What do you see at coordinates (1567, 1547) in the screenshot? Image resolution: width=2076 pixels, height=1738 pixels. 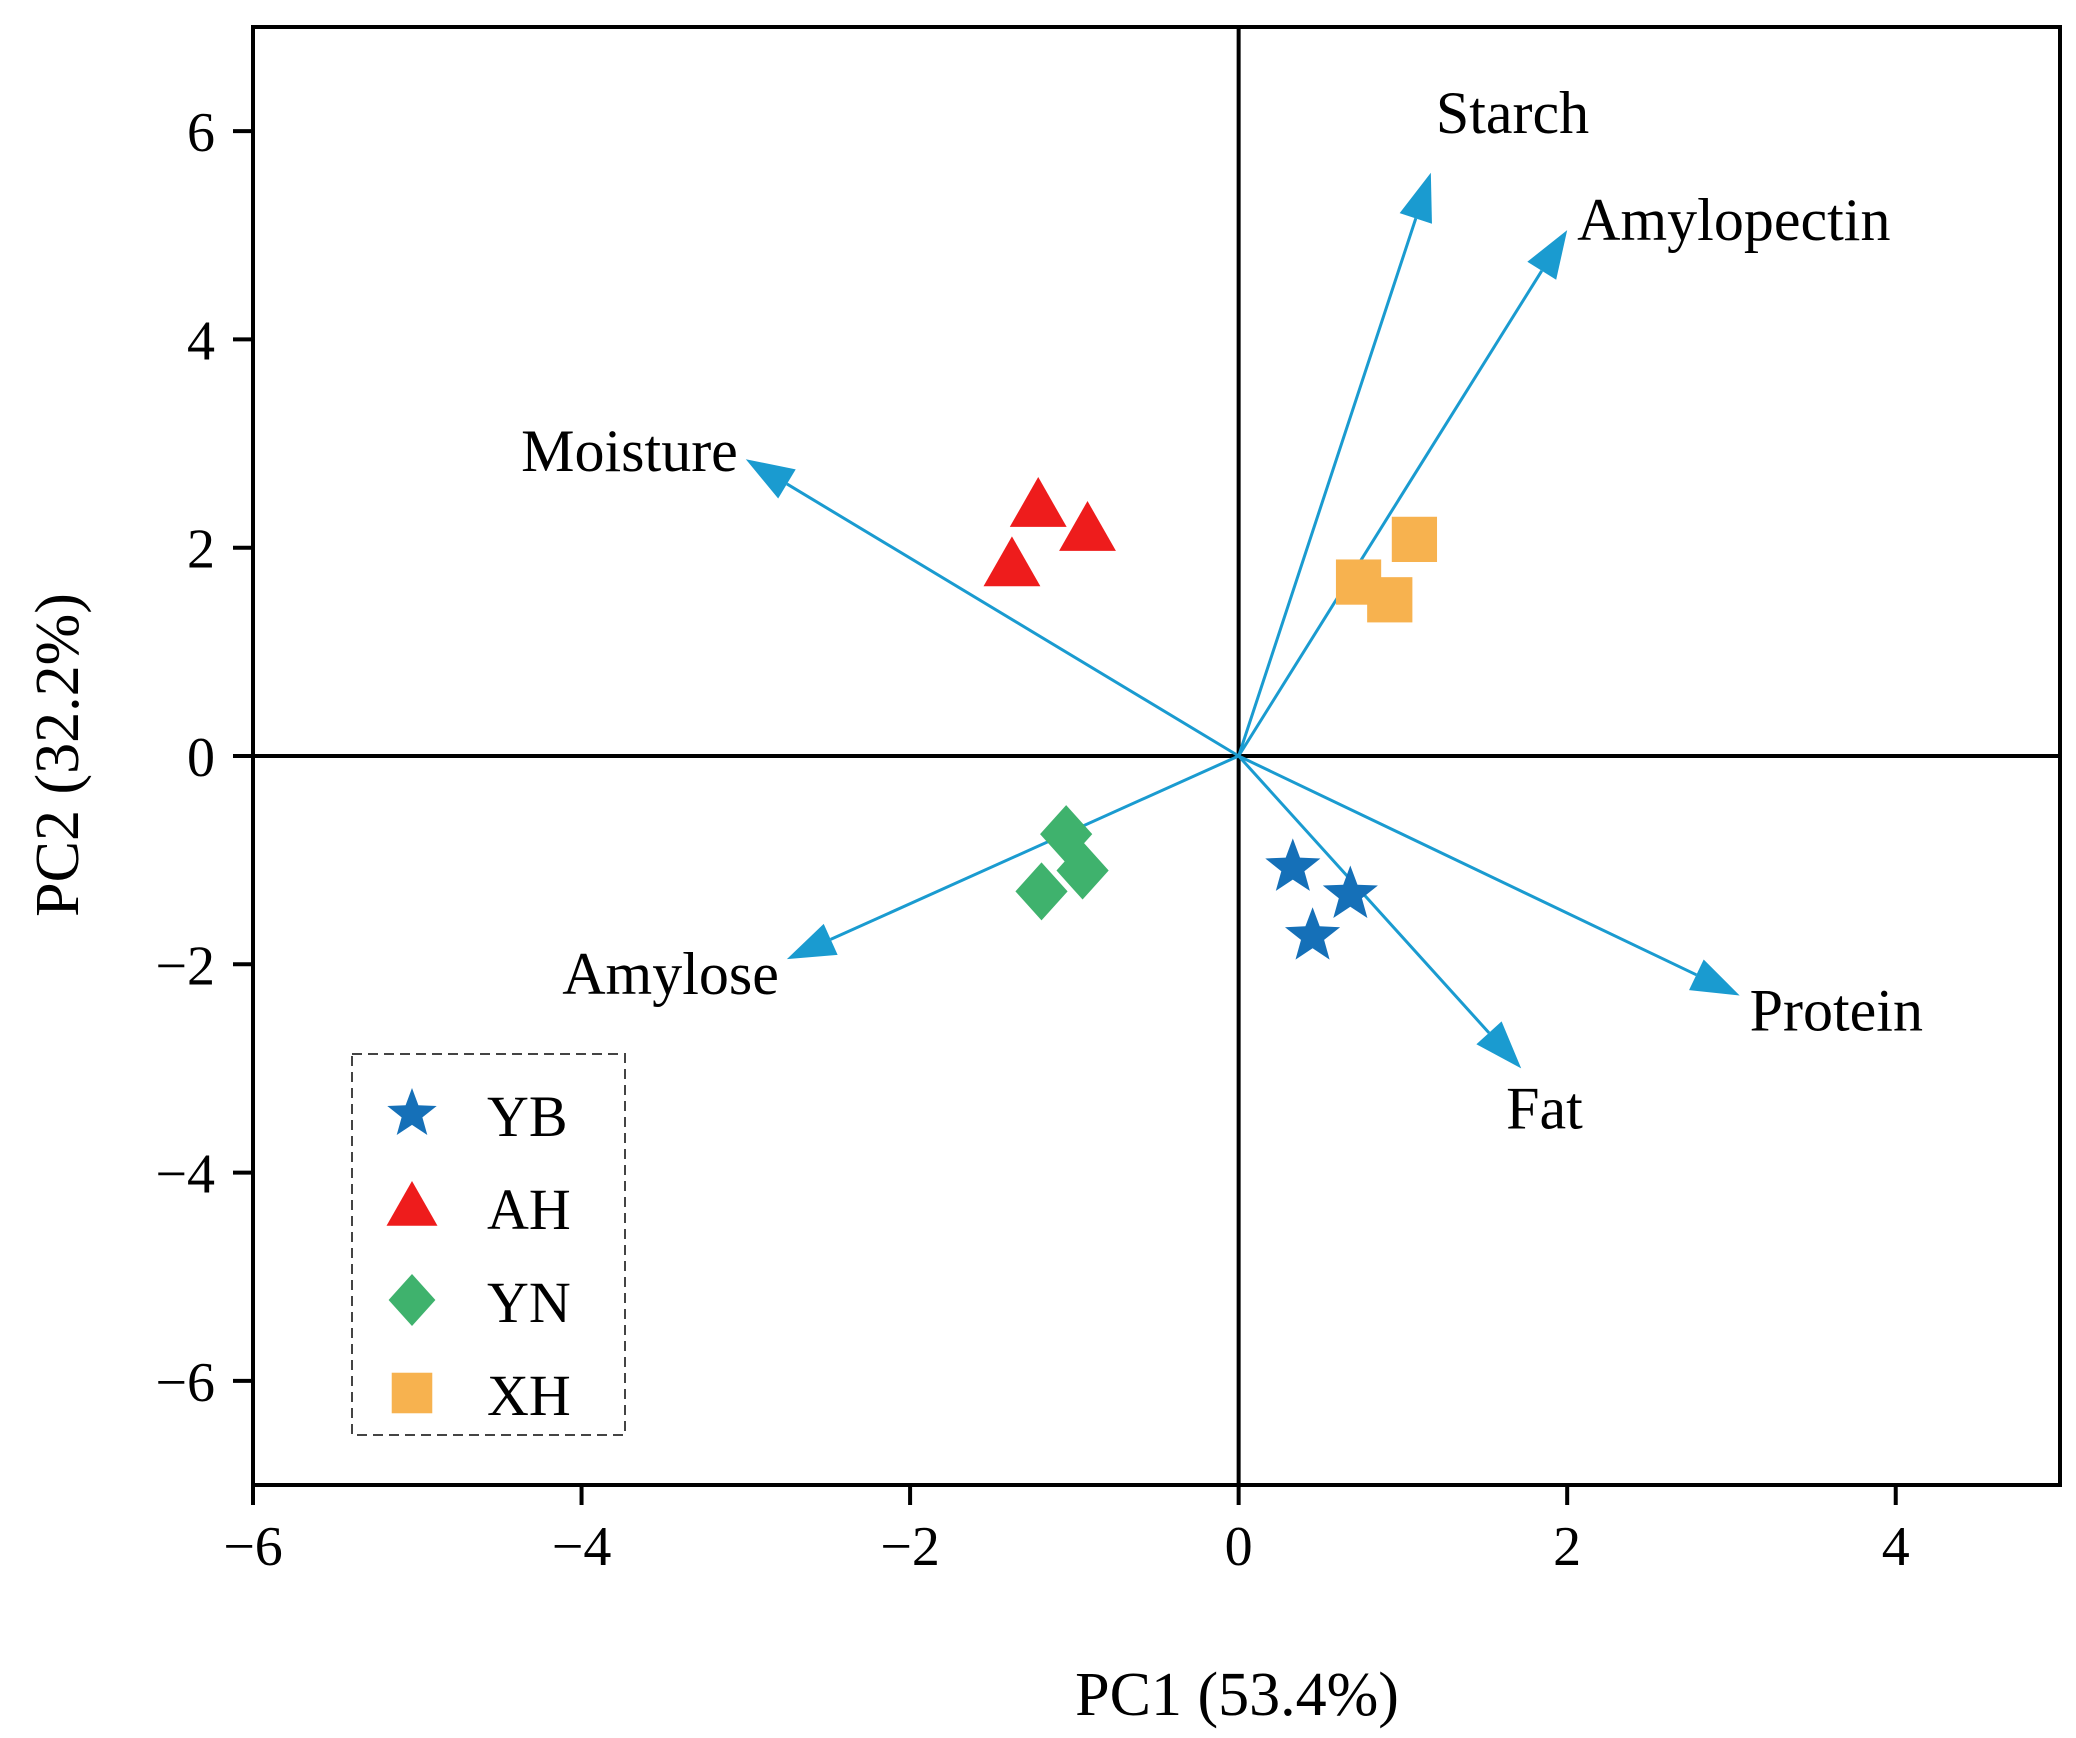 I see `x-tick-label: 2` at bounding box center [1567, 1547].